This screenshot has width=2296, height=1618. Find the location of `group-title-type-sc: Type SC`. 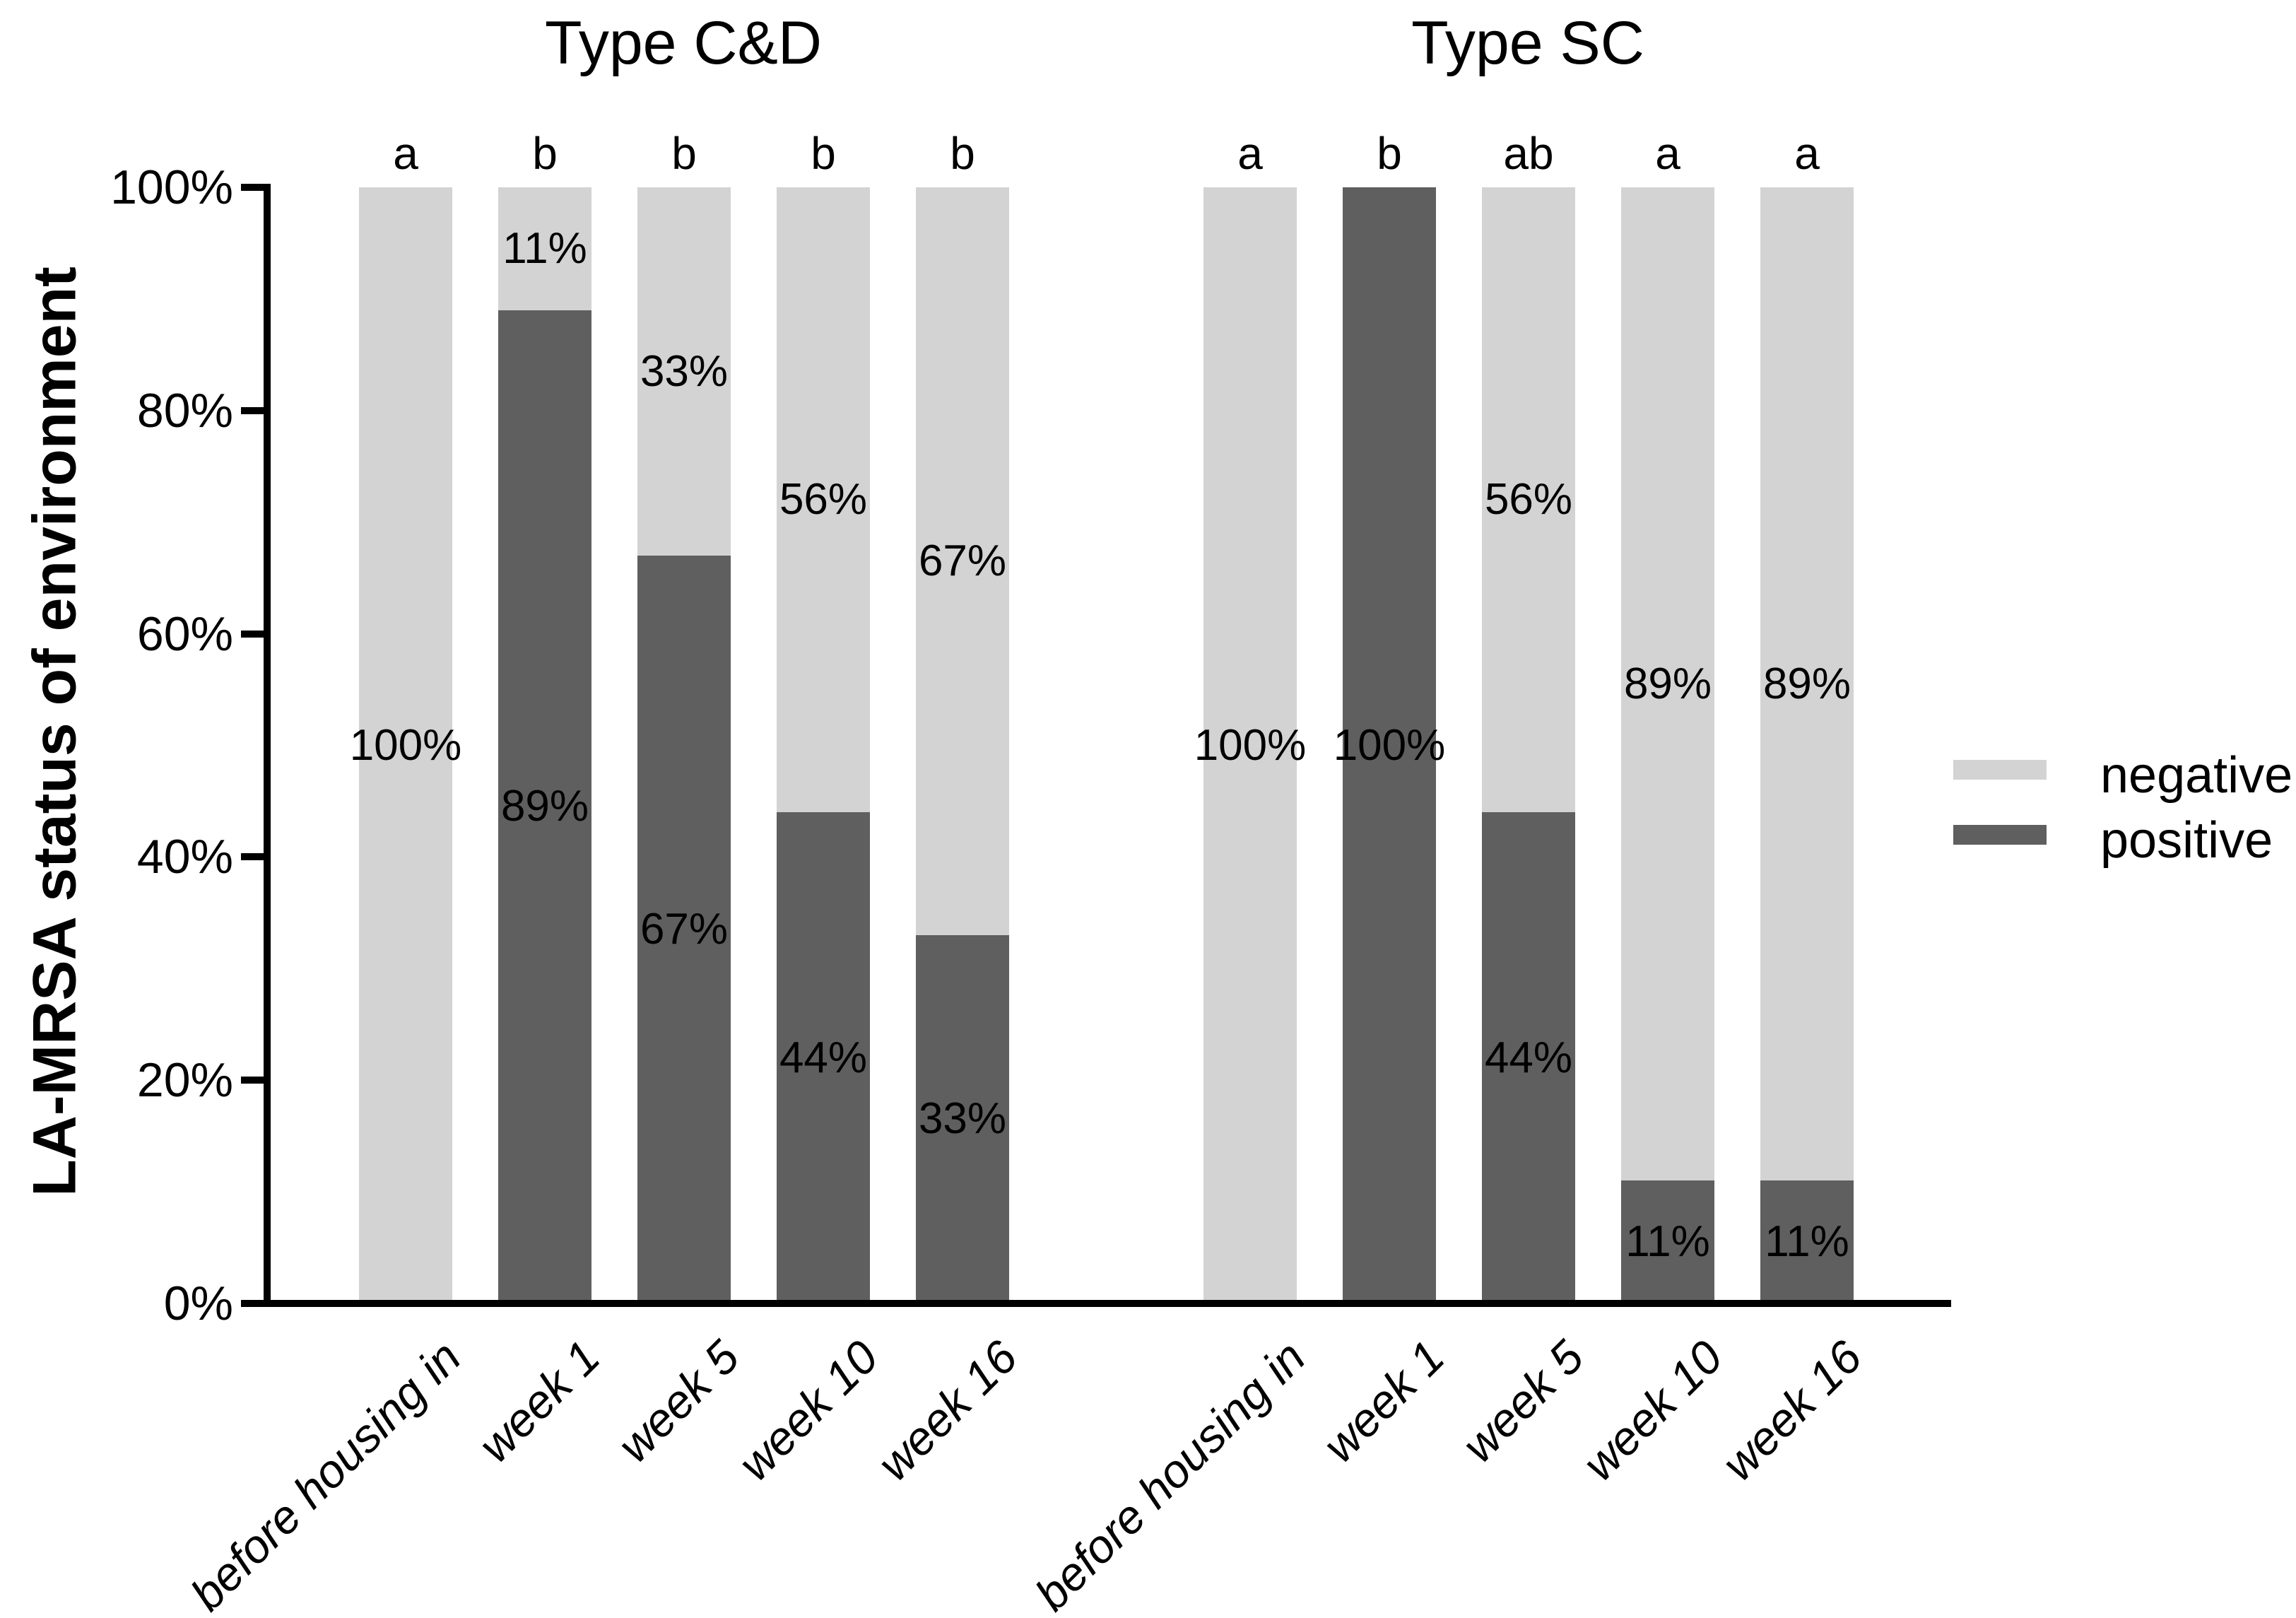

group-title-type-sc: Type SC is located at coordinates (1527, 43).